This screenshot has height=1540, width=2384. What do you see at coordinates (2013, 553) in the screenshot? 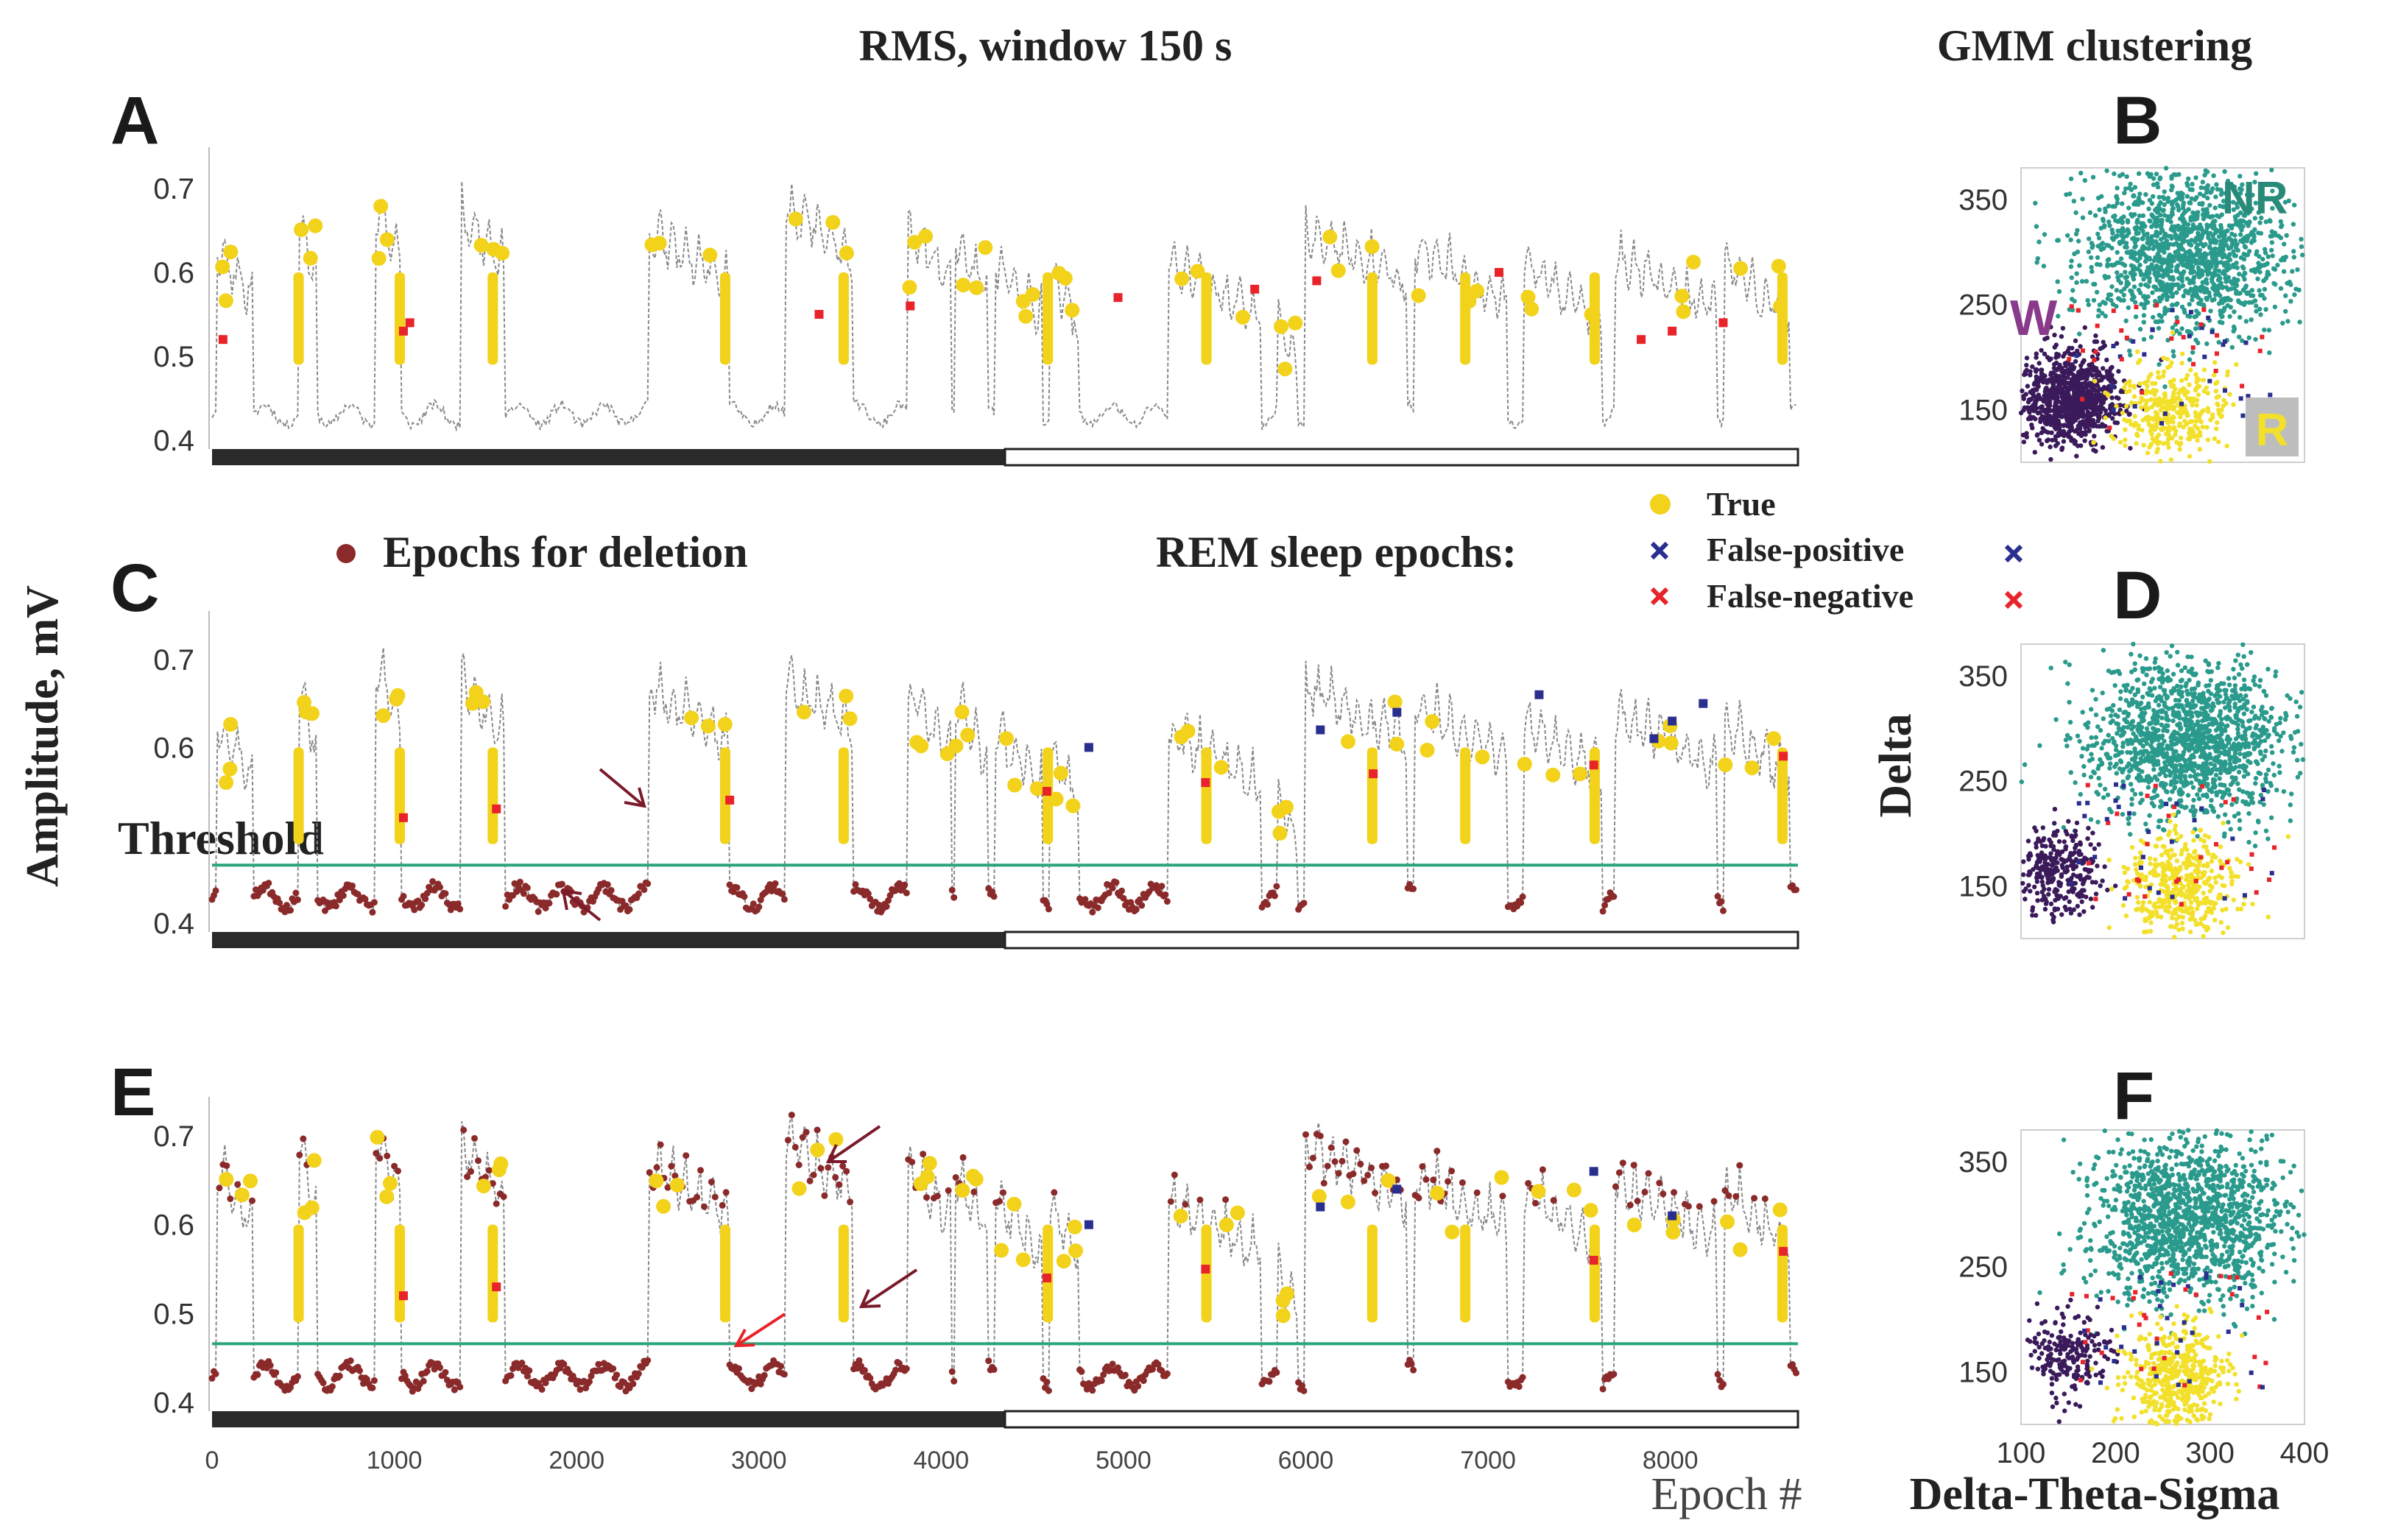
I see `false-positive-legend-marker-right` at bounding box center [2013, 553].